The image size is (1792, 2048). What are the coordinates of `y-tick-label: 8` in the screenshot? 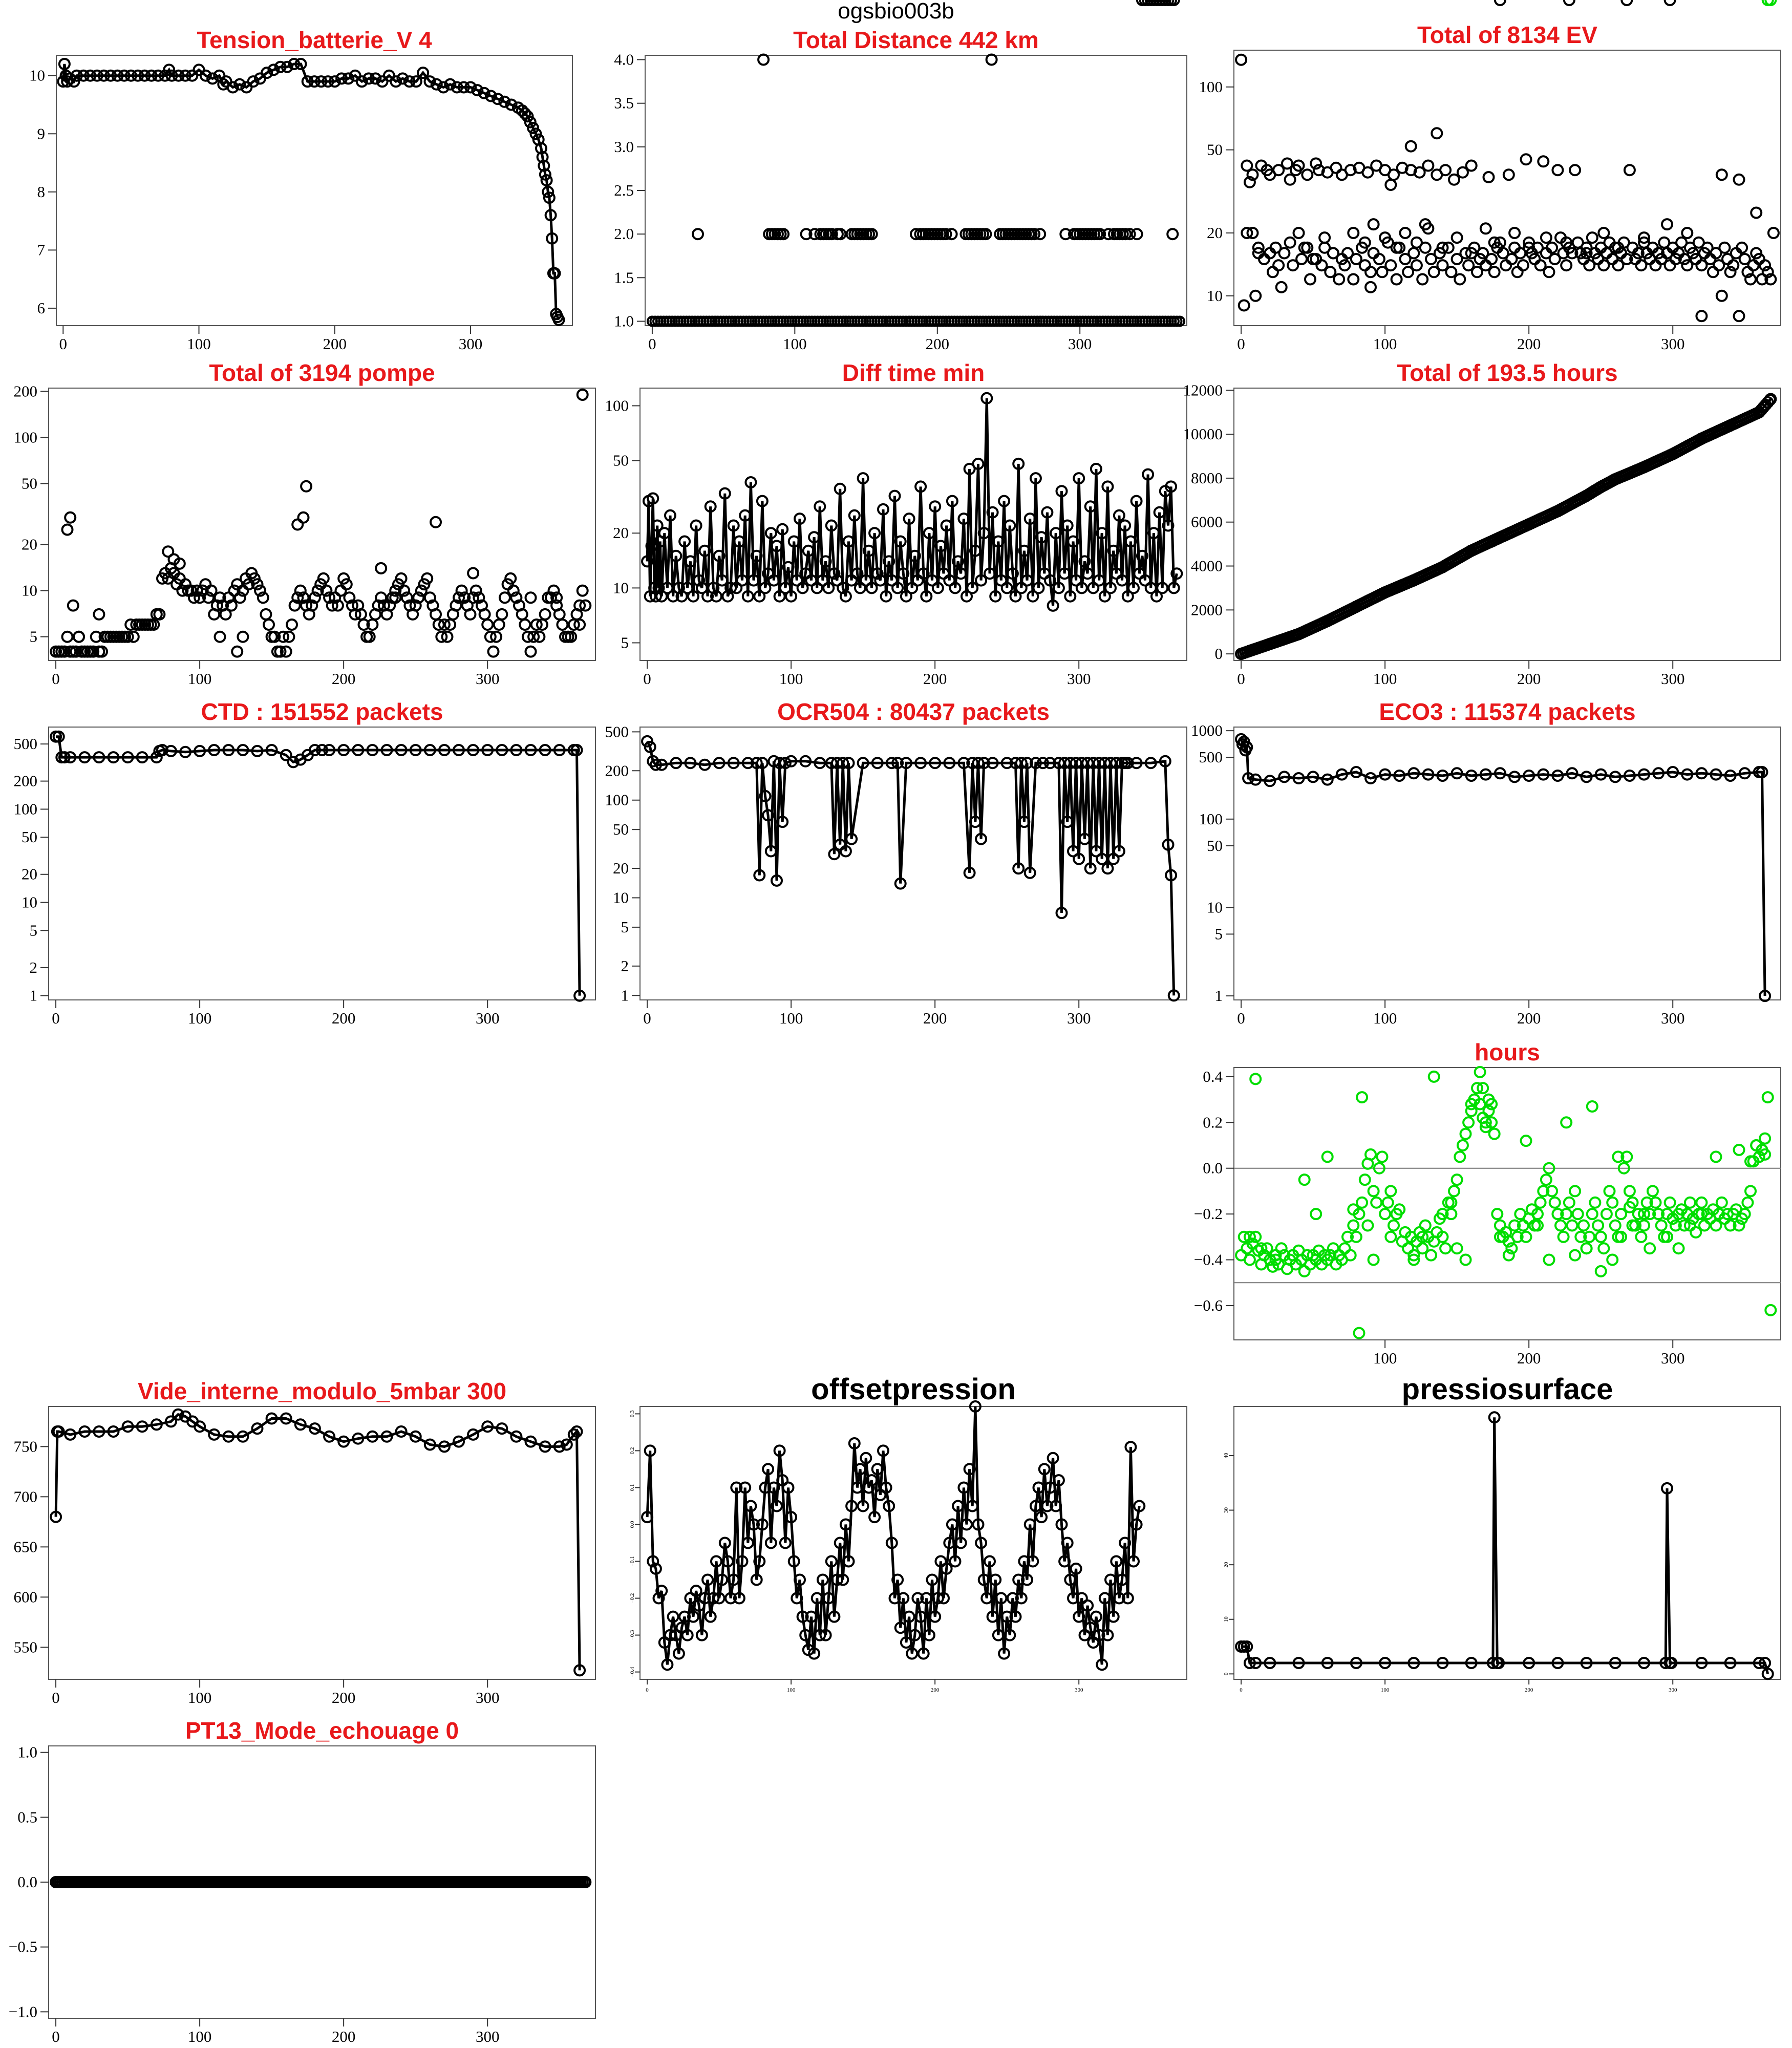 It's located at (41, 192).